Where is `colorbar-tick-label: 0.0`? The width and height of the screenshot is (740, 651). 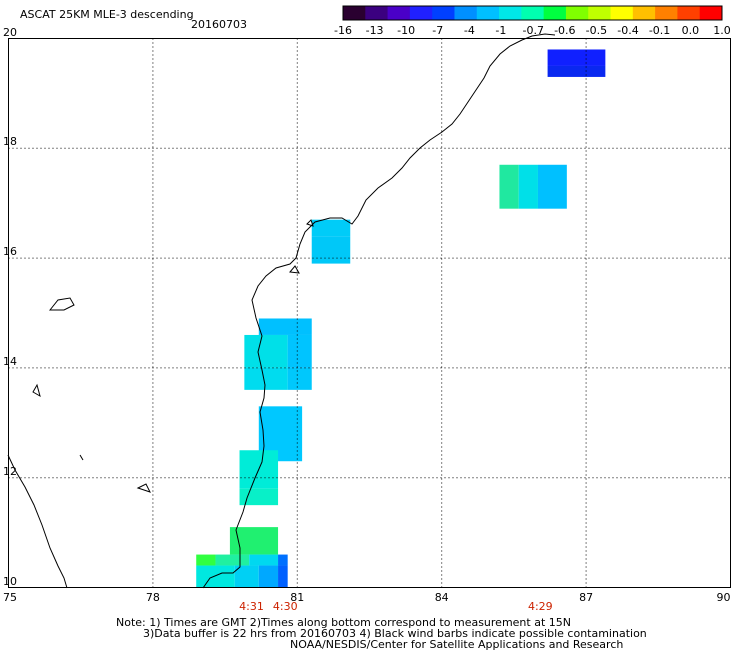
colorbar-tick-label: 0.0 is located at coordinates (690, 30).